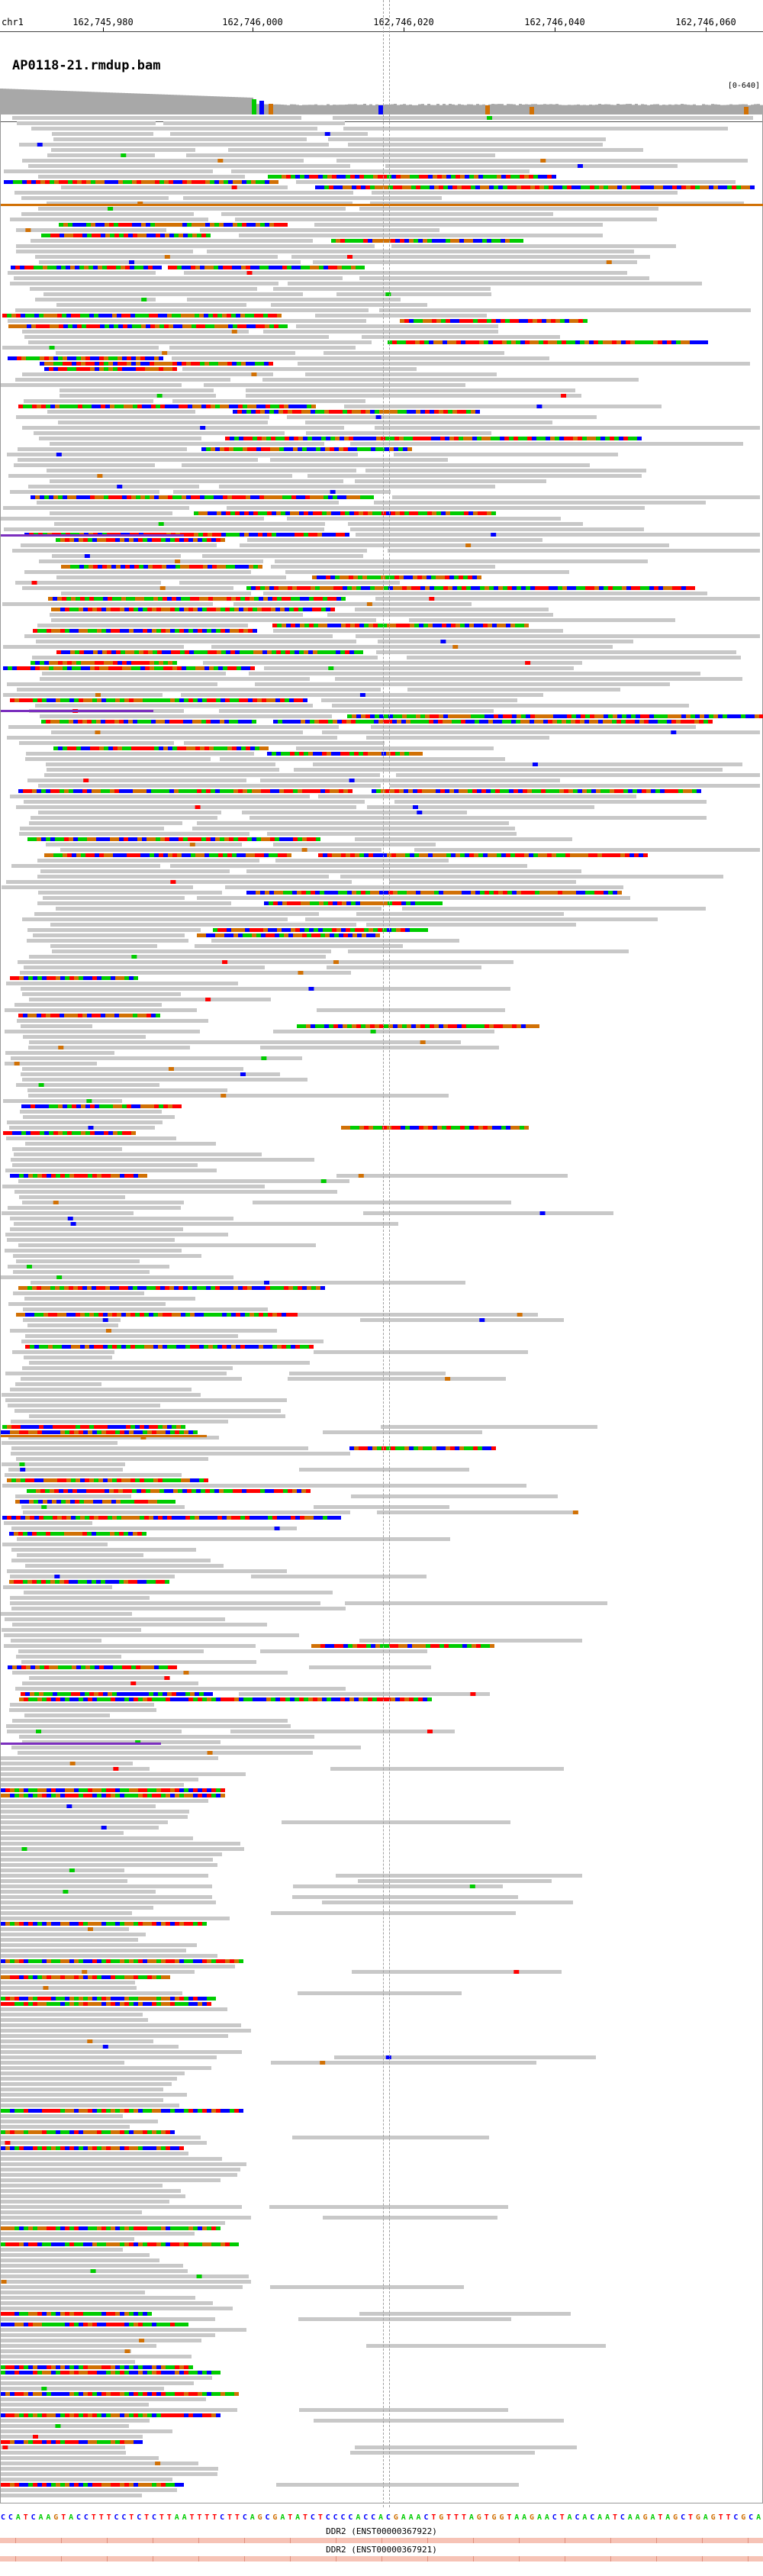 The width and height of the screenshot is (763, 2576). Describe the element at coordinates (87, 65) in the screenshot. I see `track-name: AP0118-21.rmdup.bam` at that location.